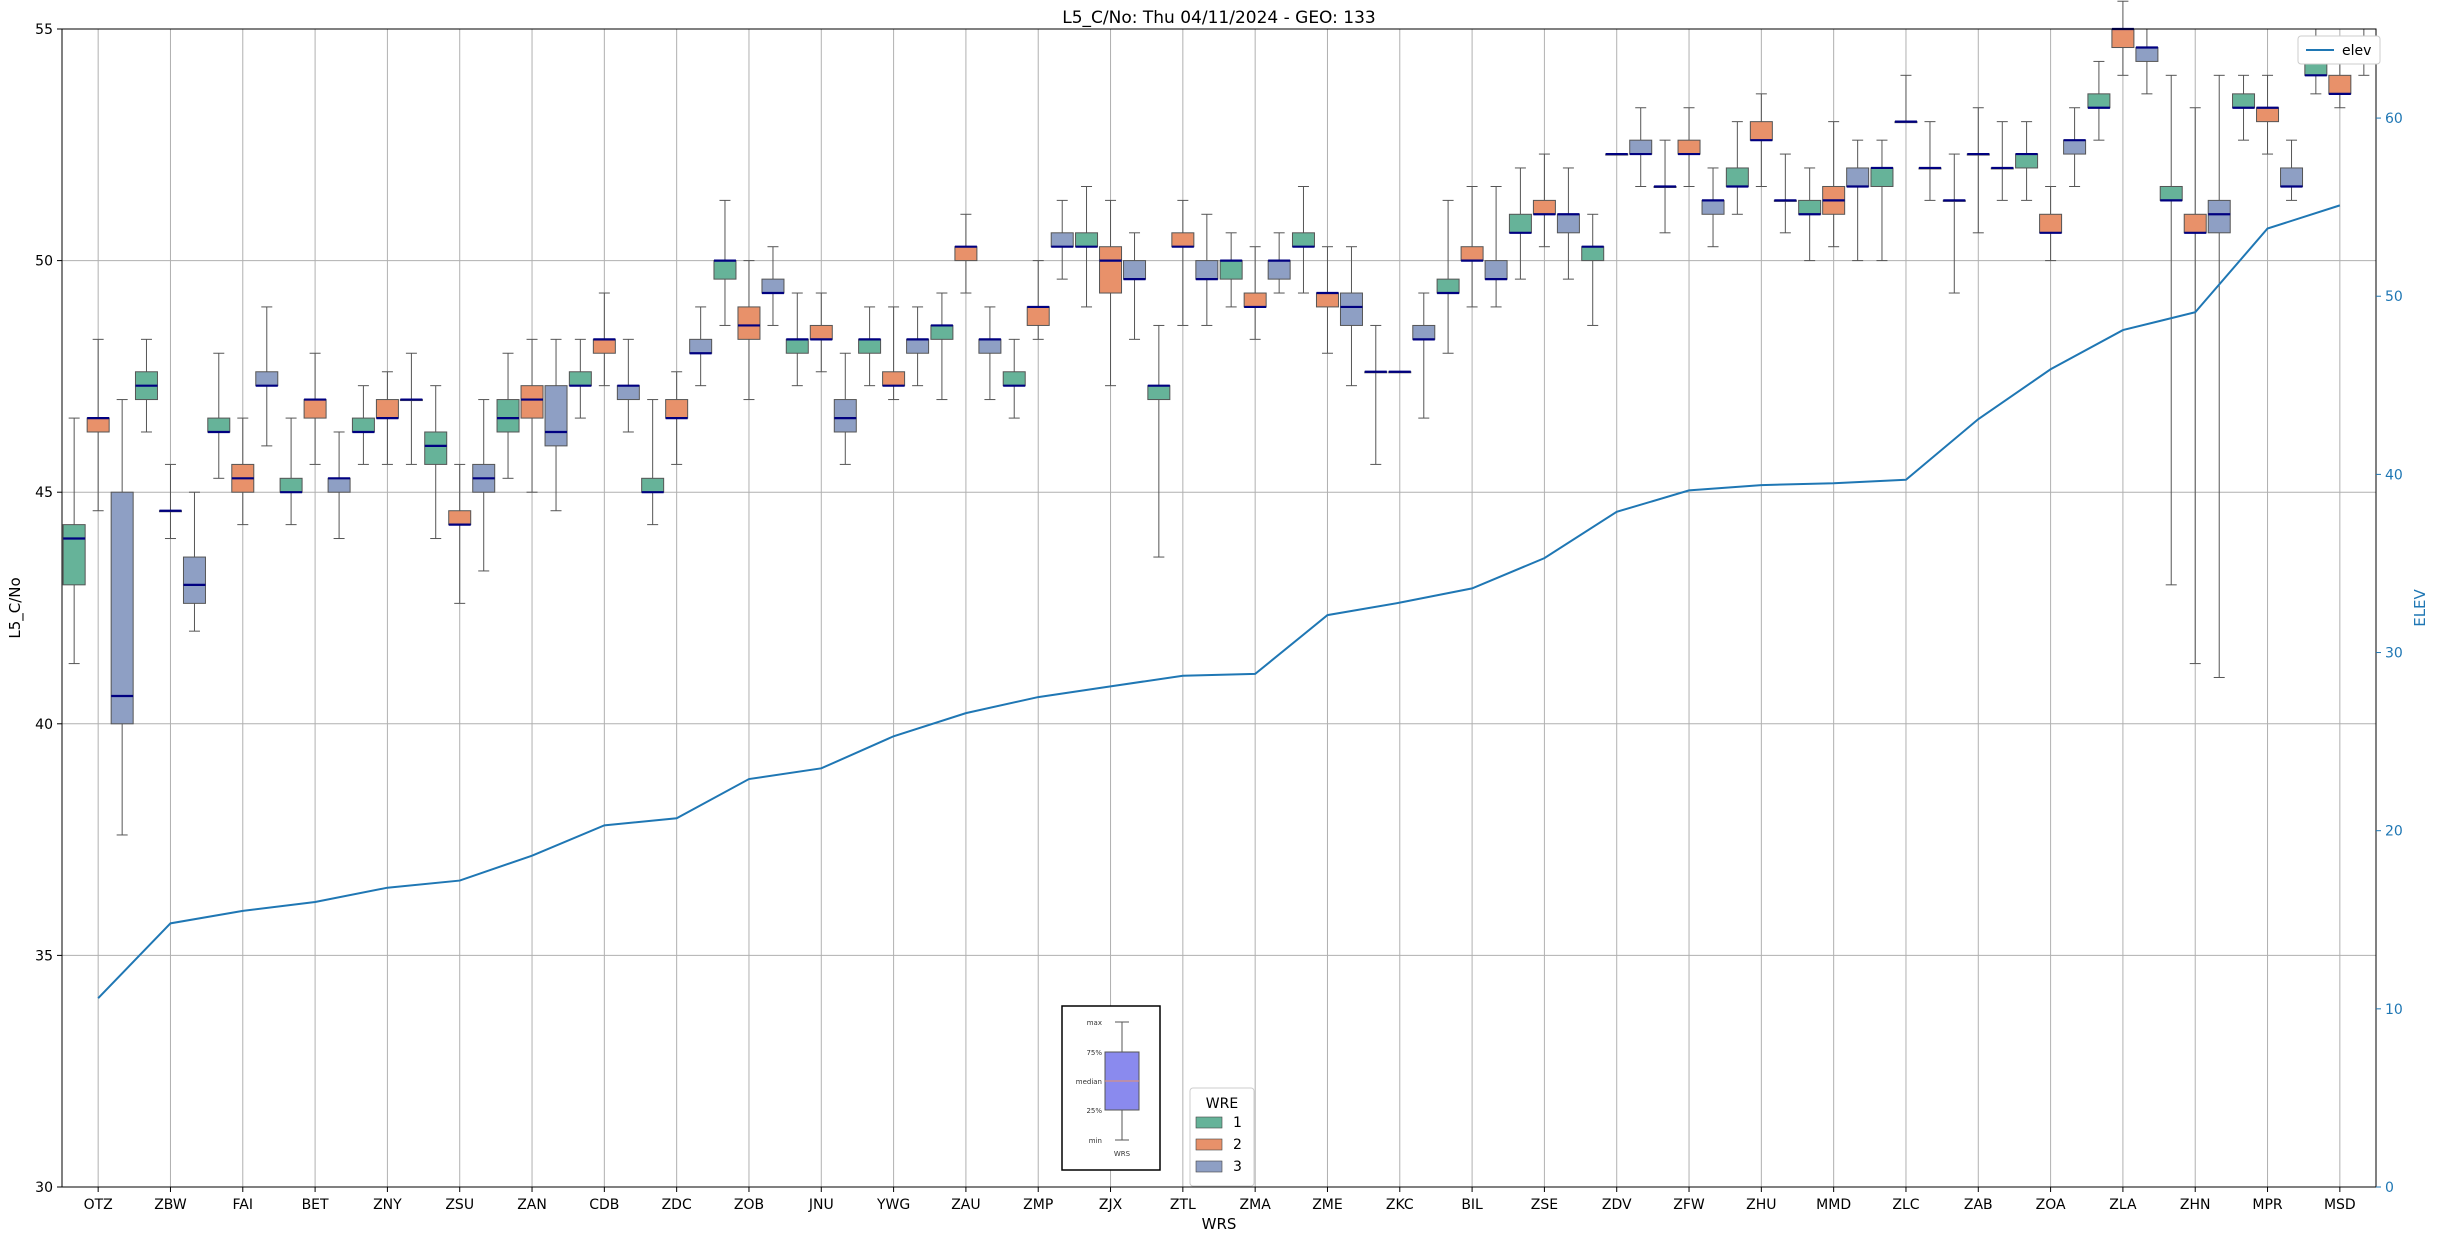 The width and height of the screenshot is (2439, 1238). Describe the element at coordinates (2389, 653) in the screenshot. I see `y-axis-right: 0 10 20 30 40 50 60` at that location.